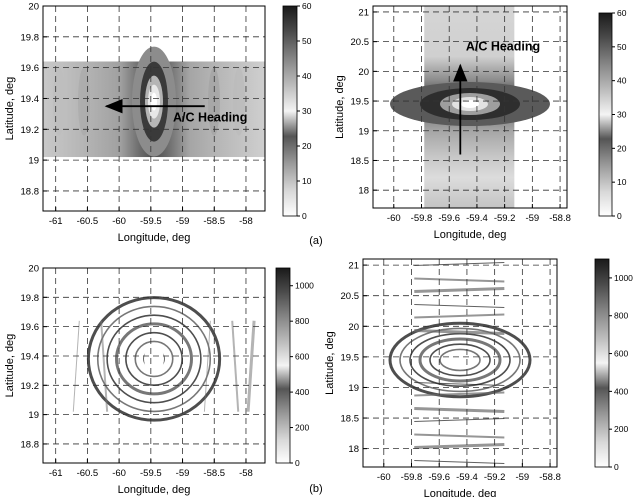 The width and height of the screenshot is (633, 497). Describe the element at coordinates (246, 473) in the screenshot. I see `x-tick-label: -58` at that location.